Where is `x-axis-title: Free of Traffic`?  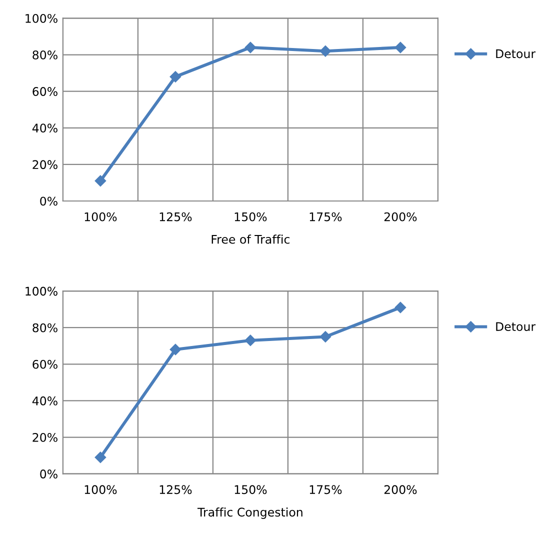 x-axis-title: Free of Traffic is located at coordinates (251, 239).